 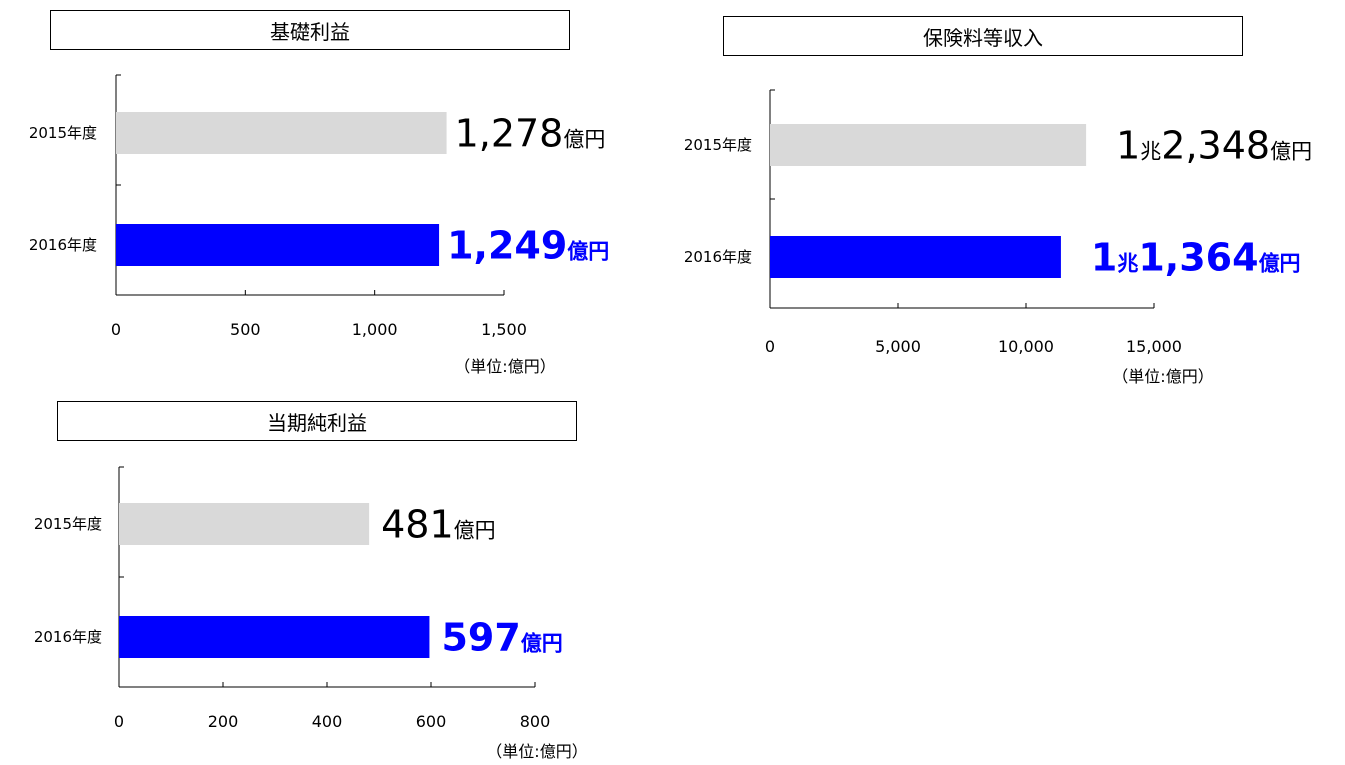 I want to click on x-tick-label: 10,000, so click(x=1026, y=346).